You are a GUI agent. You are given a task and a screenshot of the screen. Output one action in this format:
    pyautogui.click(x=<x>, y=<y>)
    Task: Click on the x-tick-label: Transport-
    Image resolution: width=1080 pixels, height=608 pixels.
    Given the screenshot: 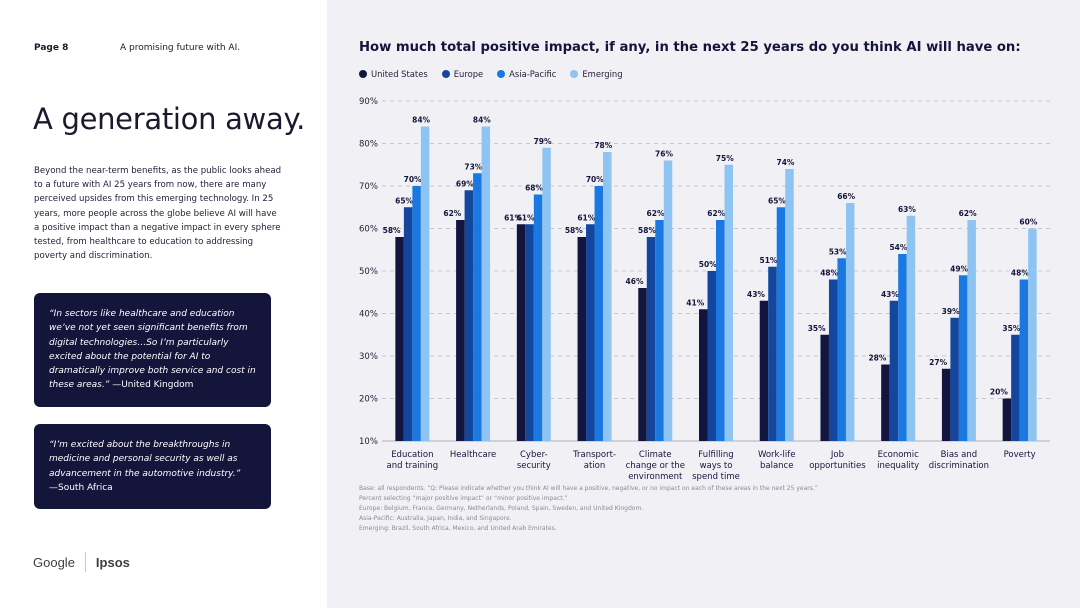 What is the action you would take?
    pyautogui.click(x=594, y=455)
    